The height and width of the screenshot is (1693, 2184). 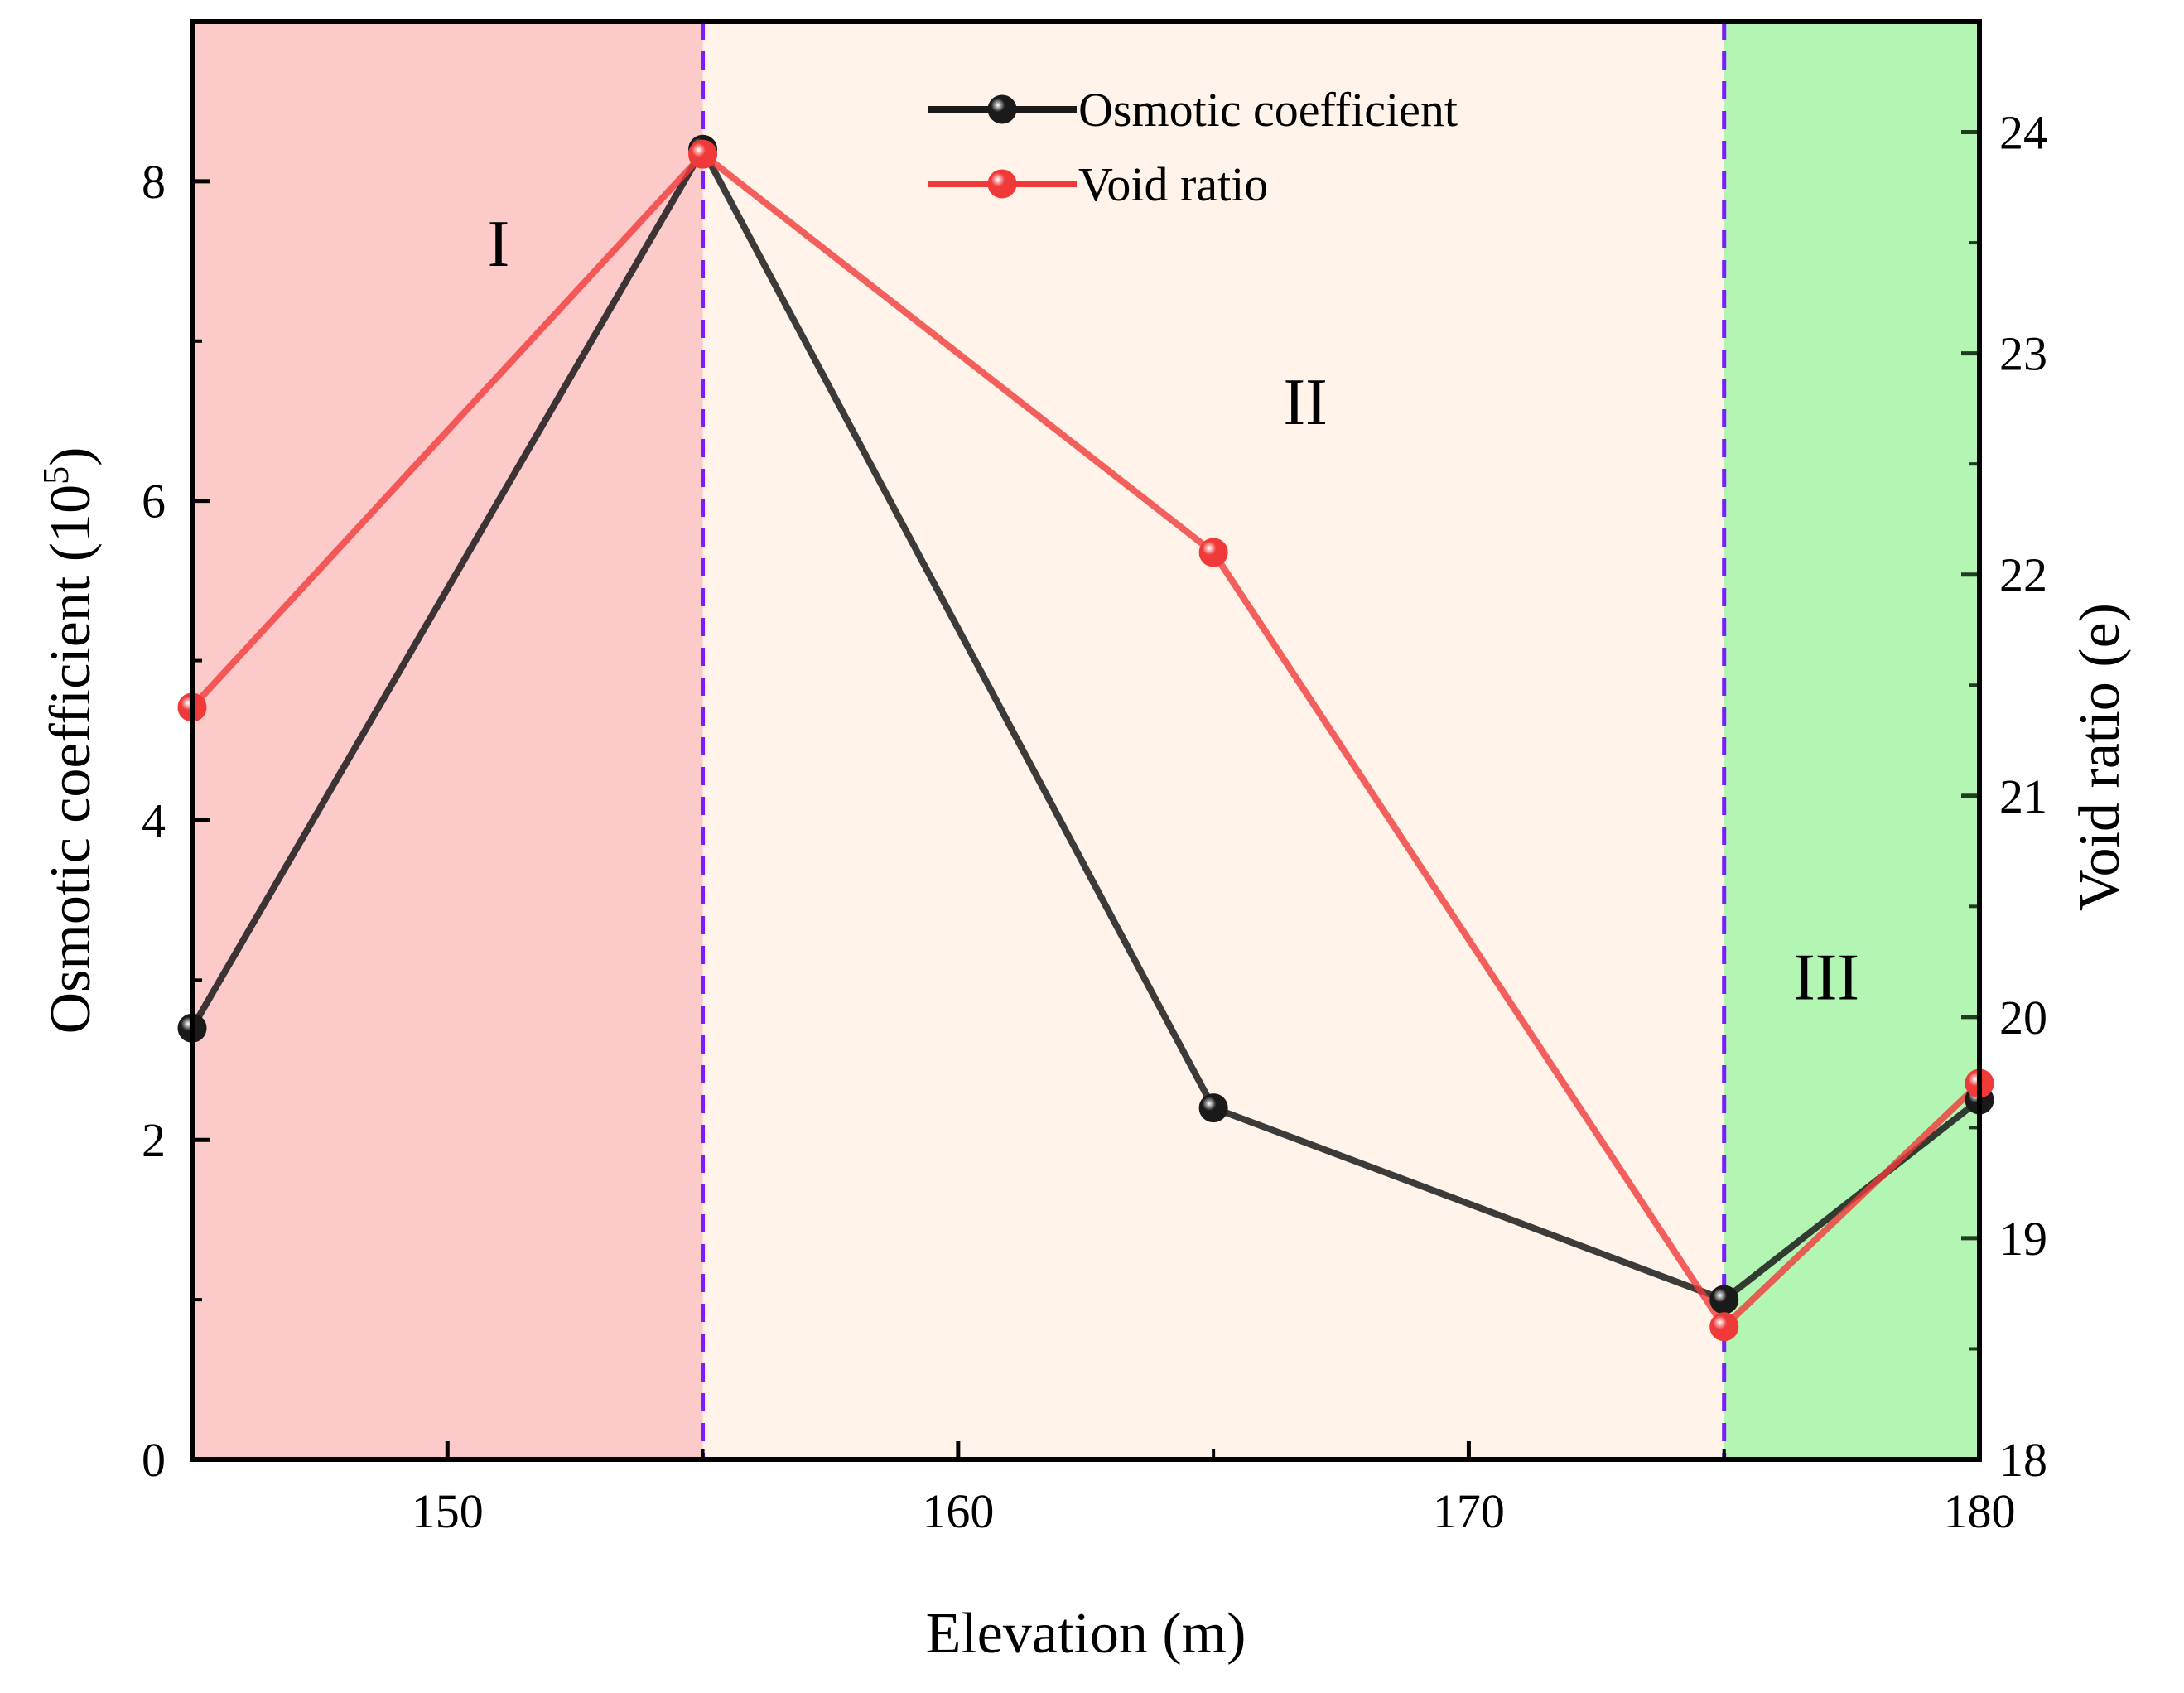 What do you see at coordinates (56, 476) in the screenshot?
I see `y-axis-left-title-exponent: 5` at bounding box center [56, 476].